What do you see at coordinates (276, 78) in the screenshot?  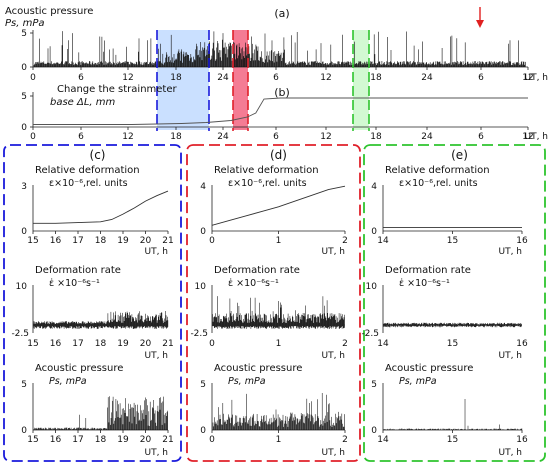 I see `tick-label-a-x: 6` at bounding box center [276, 78].